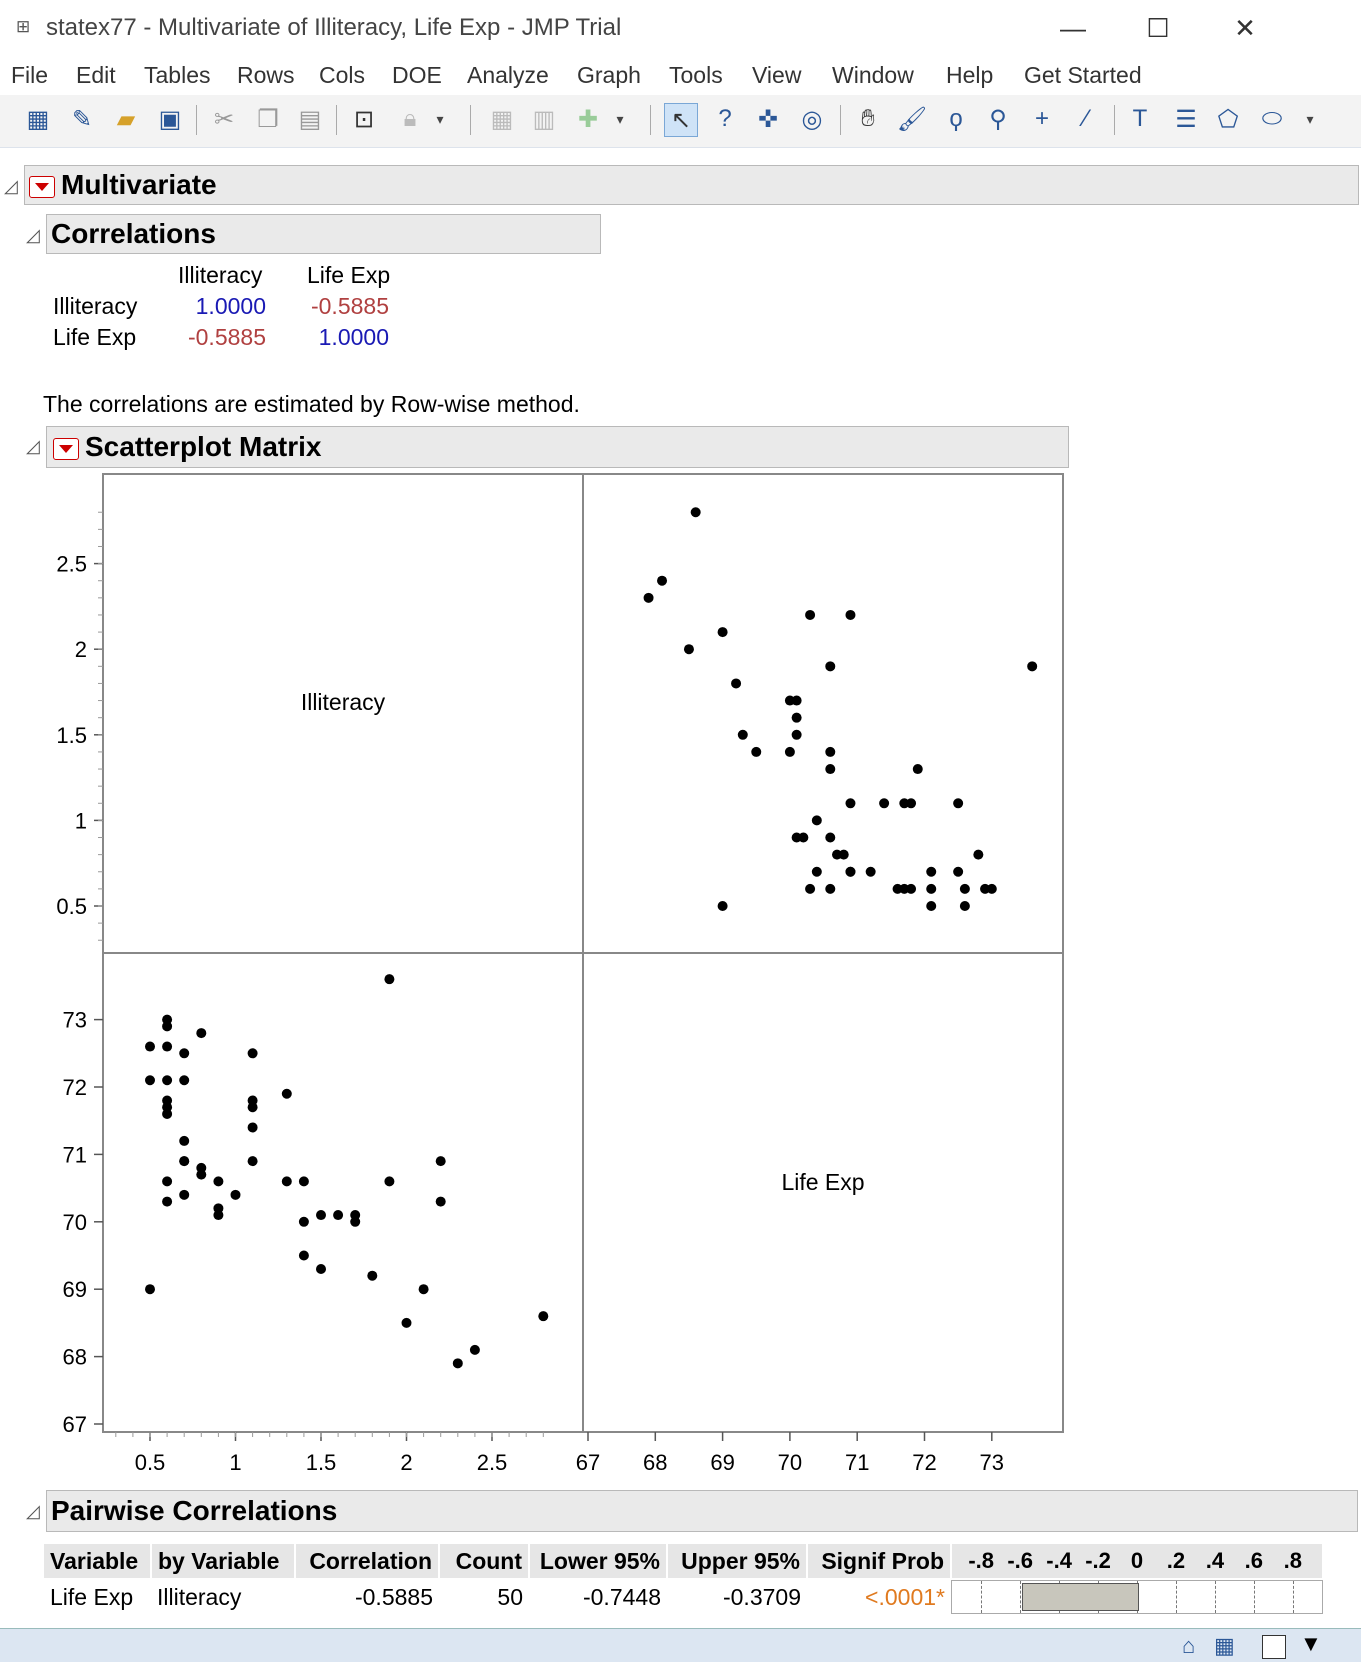  Describe the element at coordinates (133, 233) in the screenshot. I see `correlations-title: Correlations` at that location.